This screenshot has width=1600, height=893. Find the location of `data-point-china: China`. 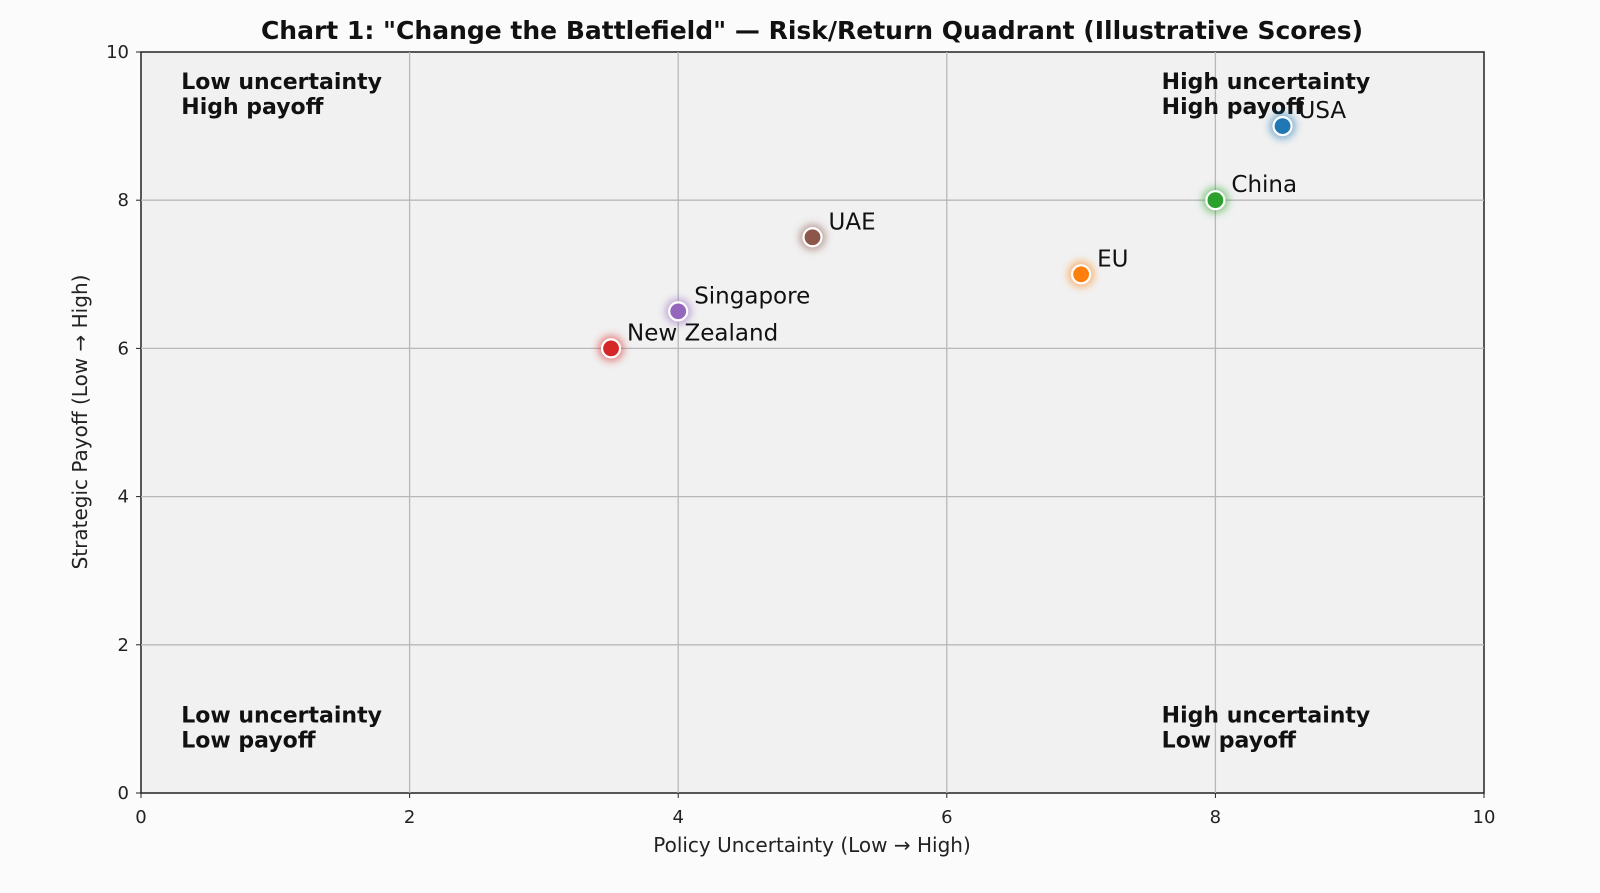

data-point-china: China is located at coordinates (1249, 193).